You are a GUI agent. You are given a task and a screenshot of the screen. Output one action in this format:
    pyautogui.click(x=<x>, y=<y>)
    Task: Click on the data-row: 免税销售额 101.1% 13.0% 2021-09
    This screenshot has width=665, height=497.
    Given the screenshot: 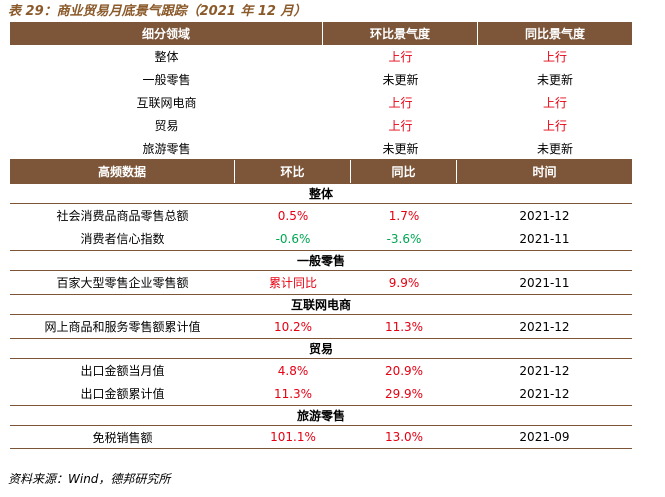 What is the action you would take?
    pyautogui.click(x=321, y=437)
    